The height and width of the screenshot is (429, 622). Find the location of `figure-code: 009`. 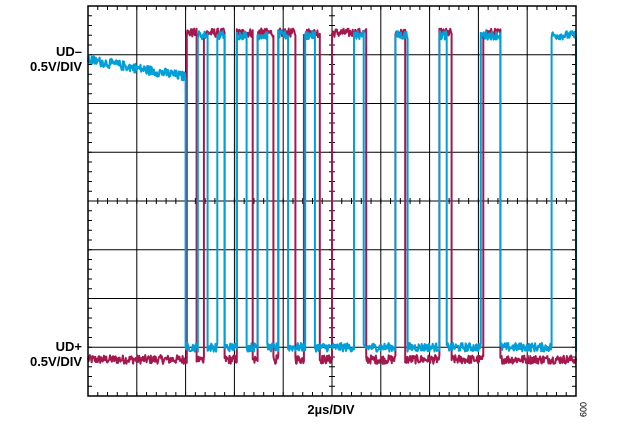

figure-code: 009 is located at coordinates (583, 410).